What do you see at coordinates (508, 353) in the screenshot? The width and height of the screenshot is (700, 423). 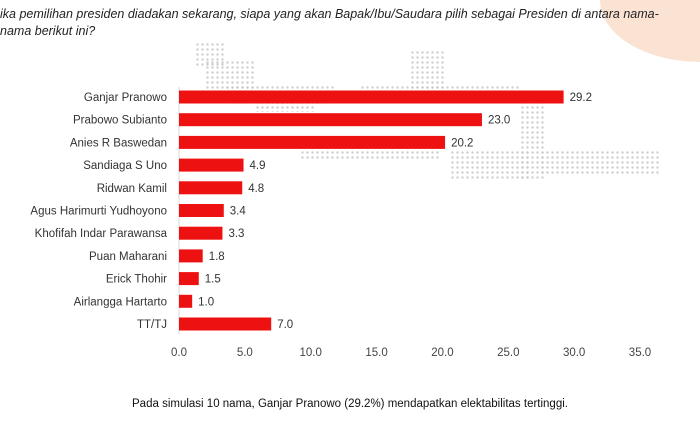 I see `x-tick-label: 25.0` at bounding box center [508, 353].